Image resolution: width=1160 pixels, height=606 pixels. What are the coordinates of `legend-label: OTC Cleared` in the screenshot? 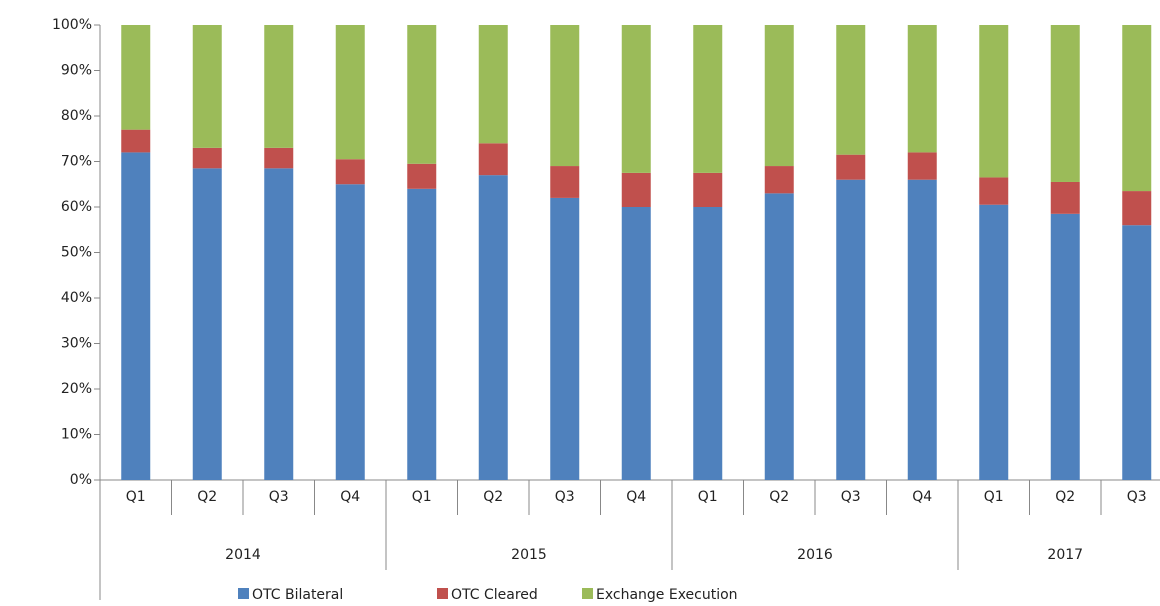 It's located at (494, 595).